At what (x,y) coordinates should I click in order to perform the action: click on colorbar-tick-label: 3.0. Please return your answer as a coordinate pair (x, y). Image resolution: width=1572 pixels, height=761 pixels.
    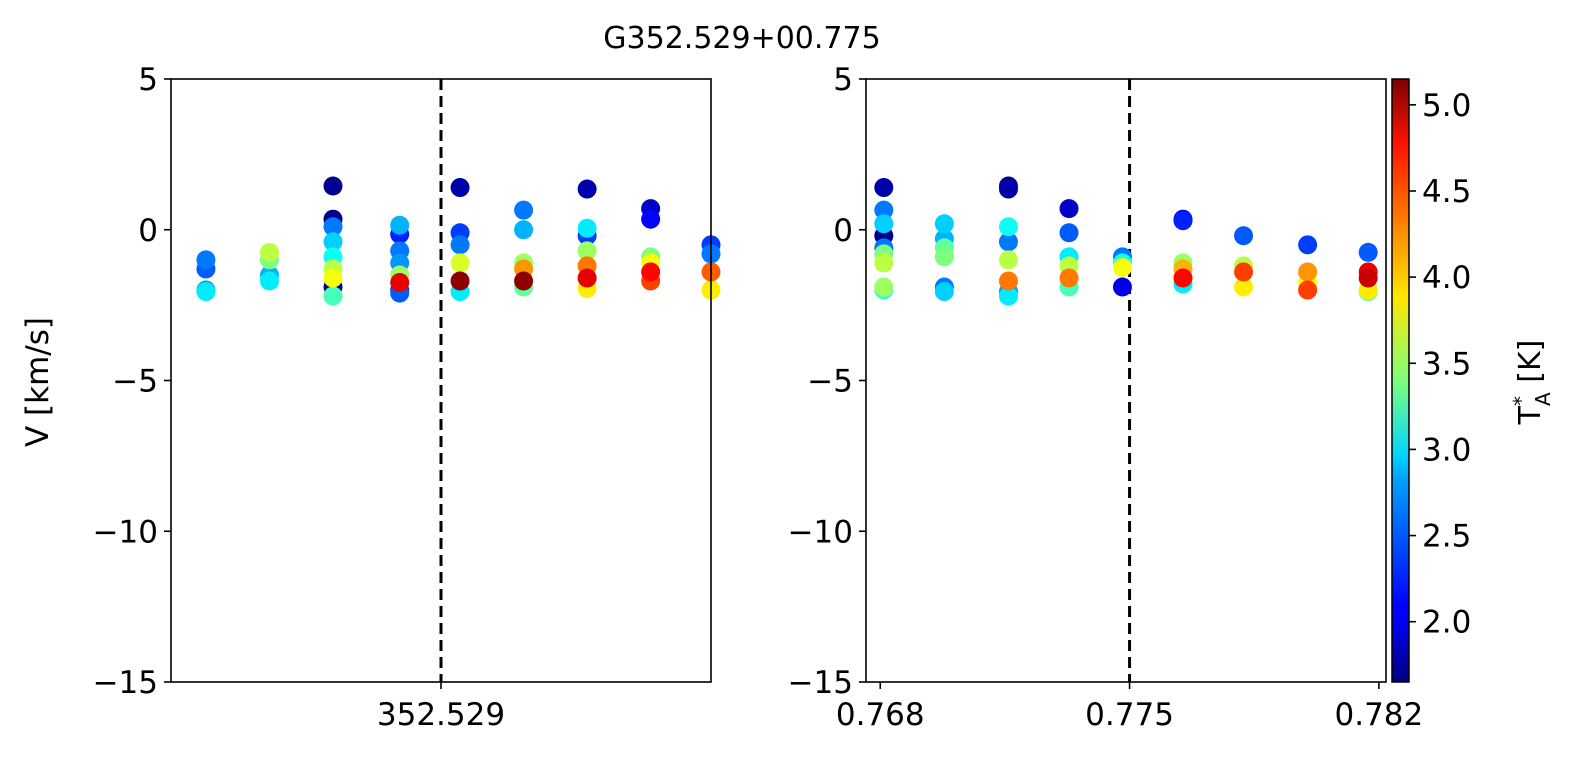
    Looking at the image, I should click on (1446, 450).